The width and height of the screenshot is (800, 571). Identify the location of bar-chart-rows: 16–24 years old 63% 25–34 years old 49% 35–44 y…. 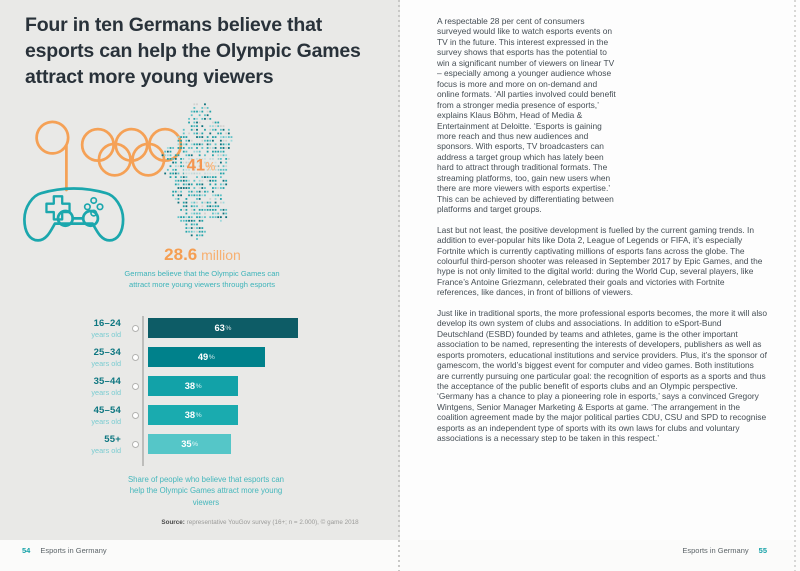
(205, 386).